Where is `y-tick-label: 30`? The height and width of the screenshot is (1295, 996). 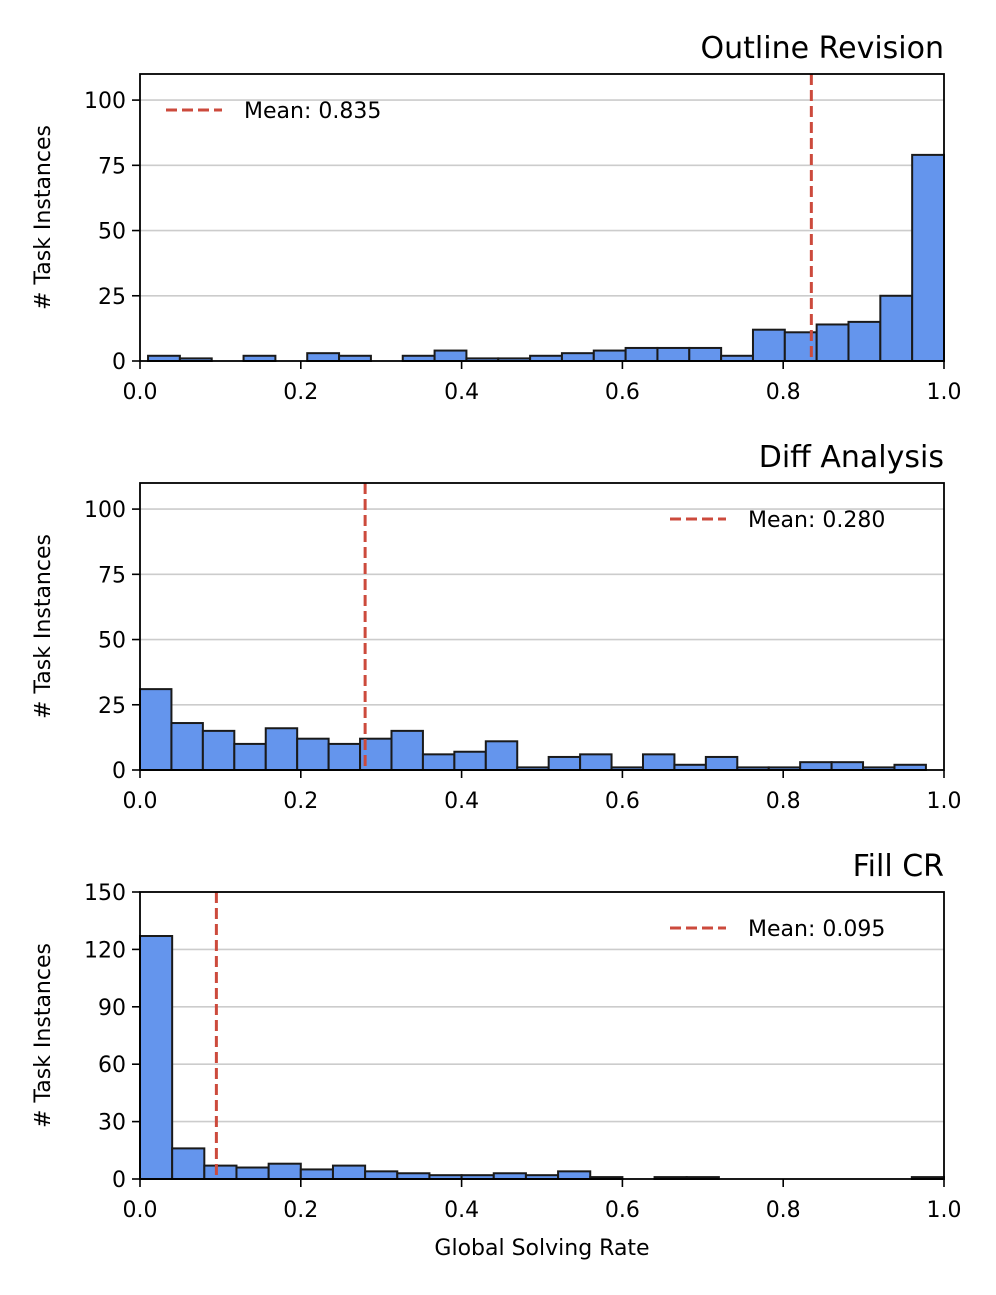 y-tick-label: 30 is located at coordinates (112, 1123).